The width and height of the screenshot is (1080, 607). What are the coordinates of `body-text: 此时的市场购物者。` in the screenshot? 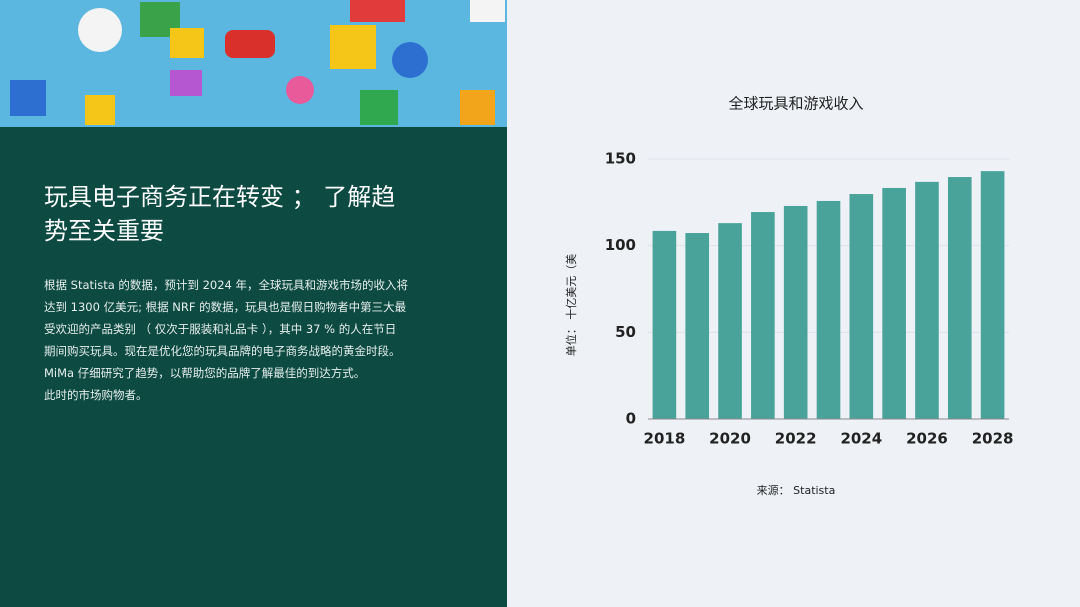 It's located at (96, 395).